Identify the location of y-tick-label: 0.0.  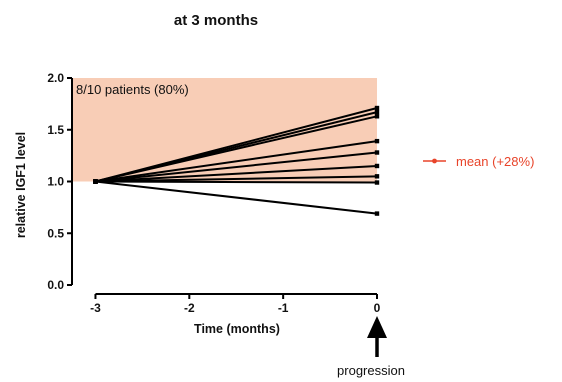
(55, 285).